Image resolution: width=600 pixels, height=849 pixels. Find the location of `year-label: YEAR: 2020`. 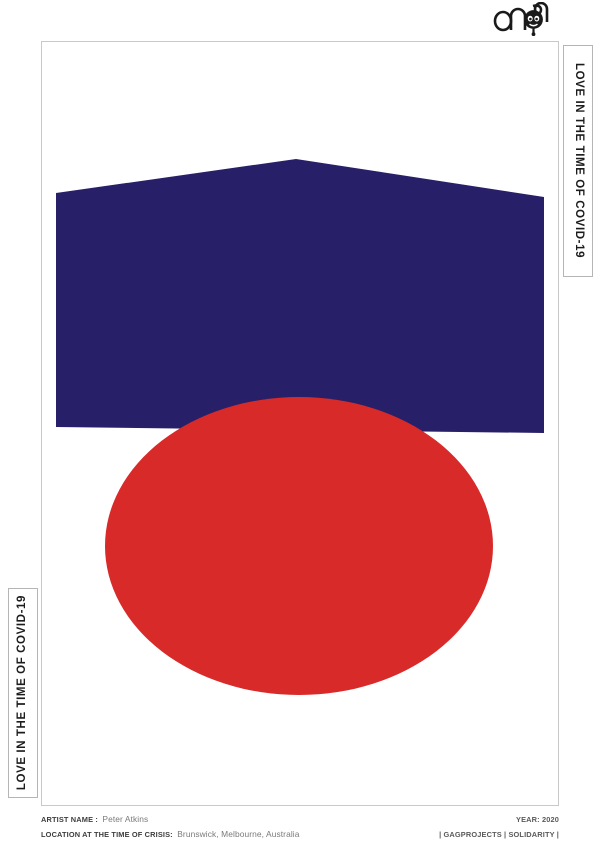

year-label: YEAR: 2020 is located at coordinates (537, 819).